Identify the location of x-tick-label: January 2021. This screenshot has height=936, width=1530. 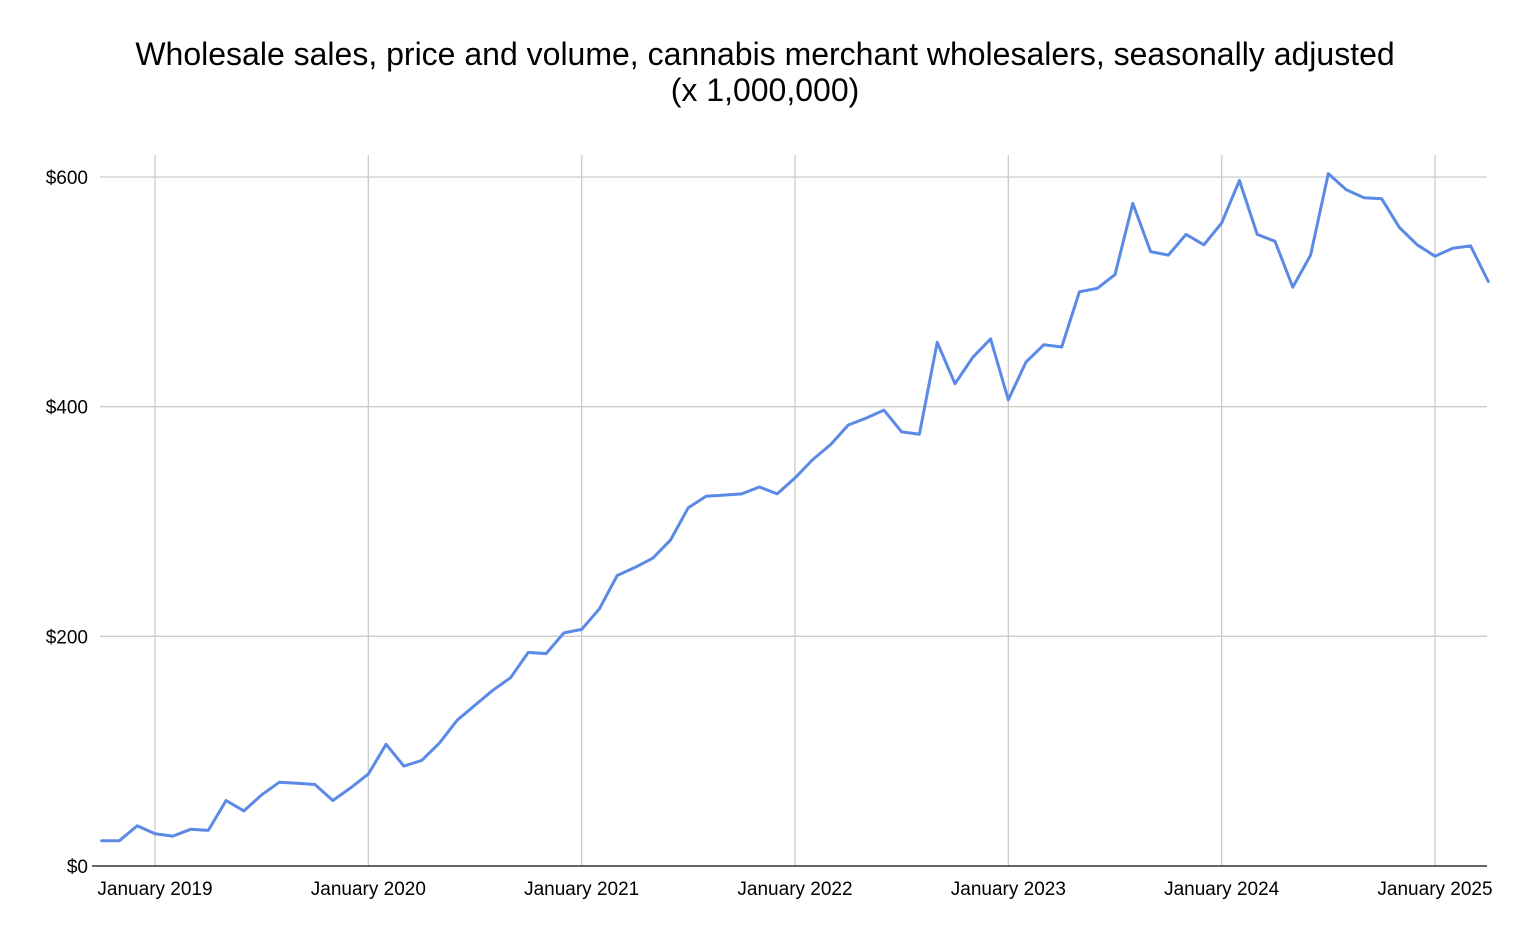
(581, 889).